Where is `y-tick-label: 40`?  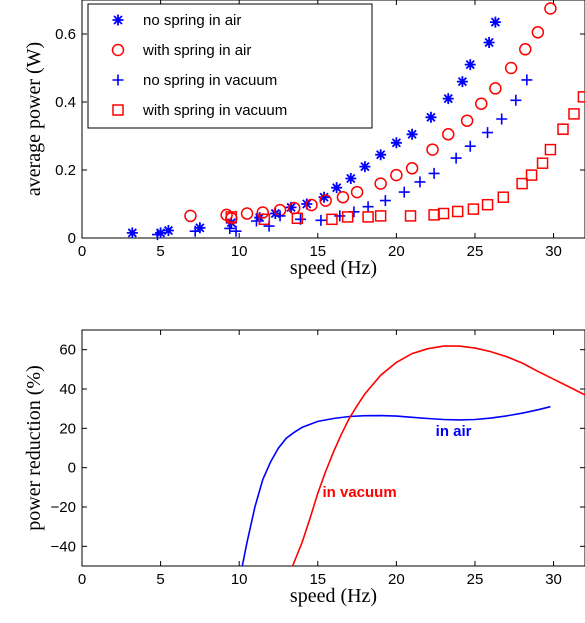
y-tick-label: 40 is located at coordinates (67, 389).